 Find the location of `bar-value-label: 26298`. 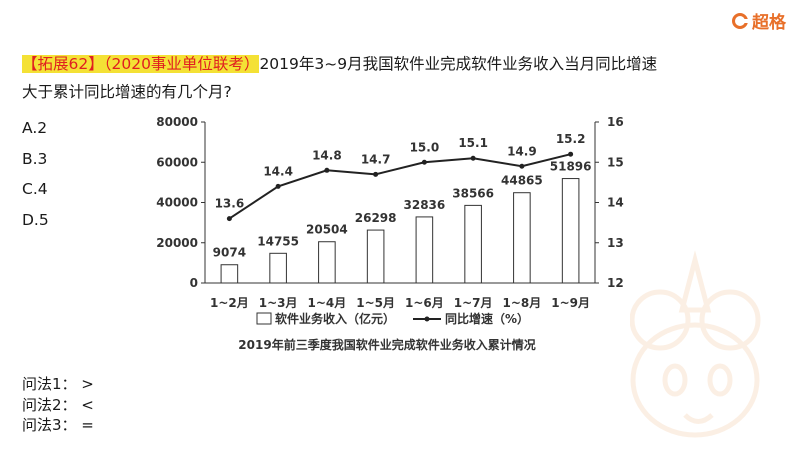

bar-value-label: 26298 is located at coordinates (376, 218).